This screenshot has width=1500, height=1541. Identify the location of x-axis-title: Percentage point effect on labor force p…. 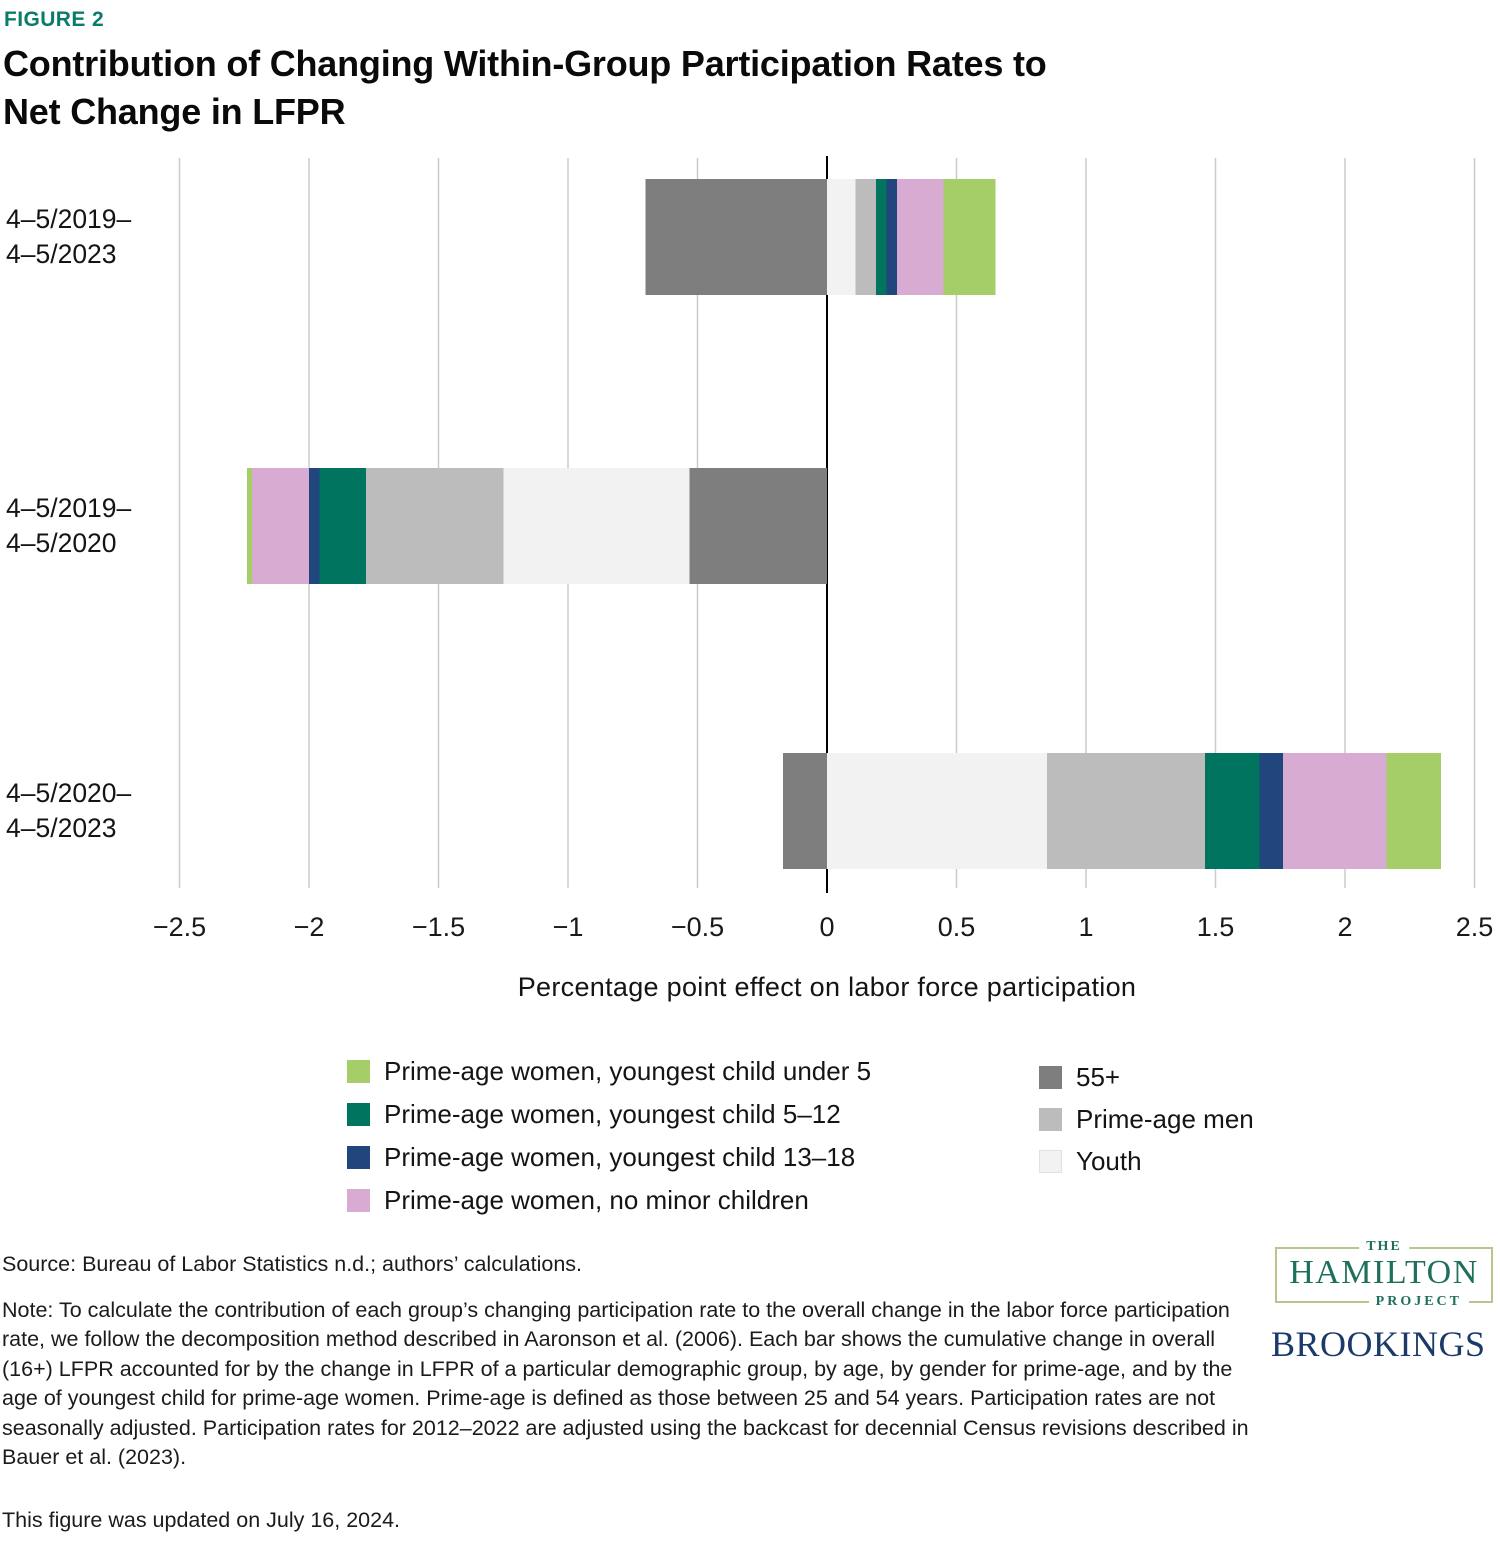
(827, 987).